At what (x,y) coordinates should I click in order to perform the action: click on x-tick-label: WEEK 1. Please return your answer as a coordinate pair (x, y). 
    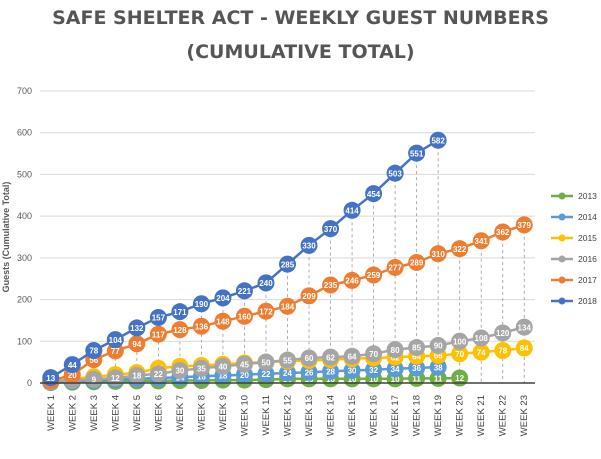
    Looking at the image, I should click on (51, 413).